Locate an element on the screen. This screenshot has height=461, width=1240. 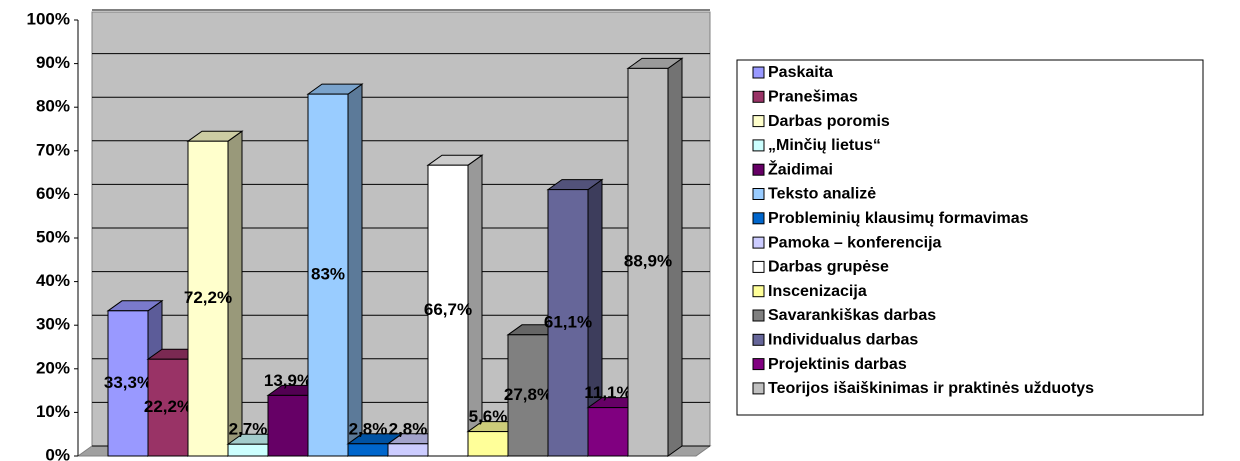
data-label: 83% is located at coordinates (328, 274).